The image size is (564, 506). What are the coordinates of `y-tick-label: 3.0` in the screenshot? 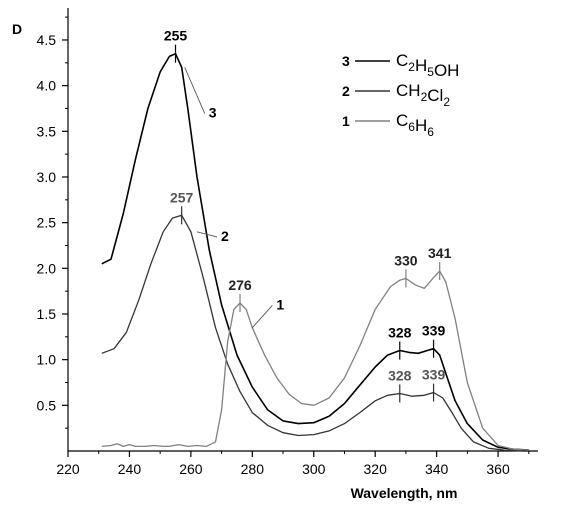 It's located at (47, 177).